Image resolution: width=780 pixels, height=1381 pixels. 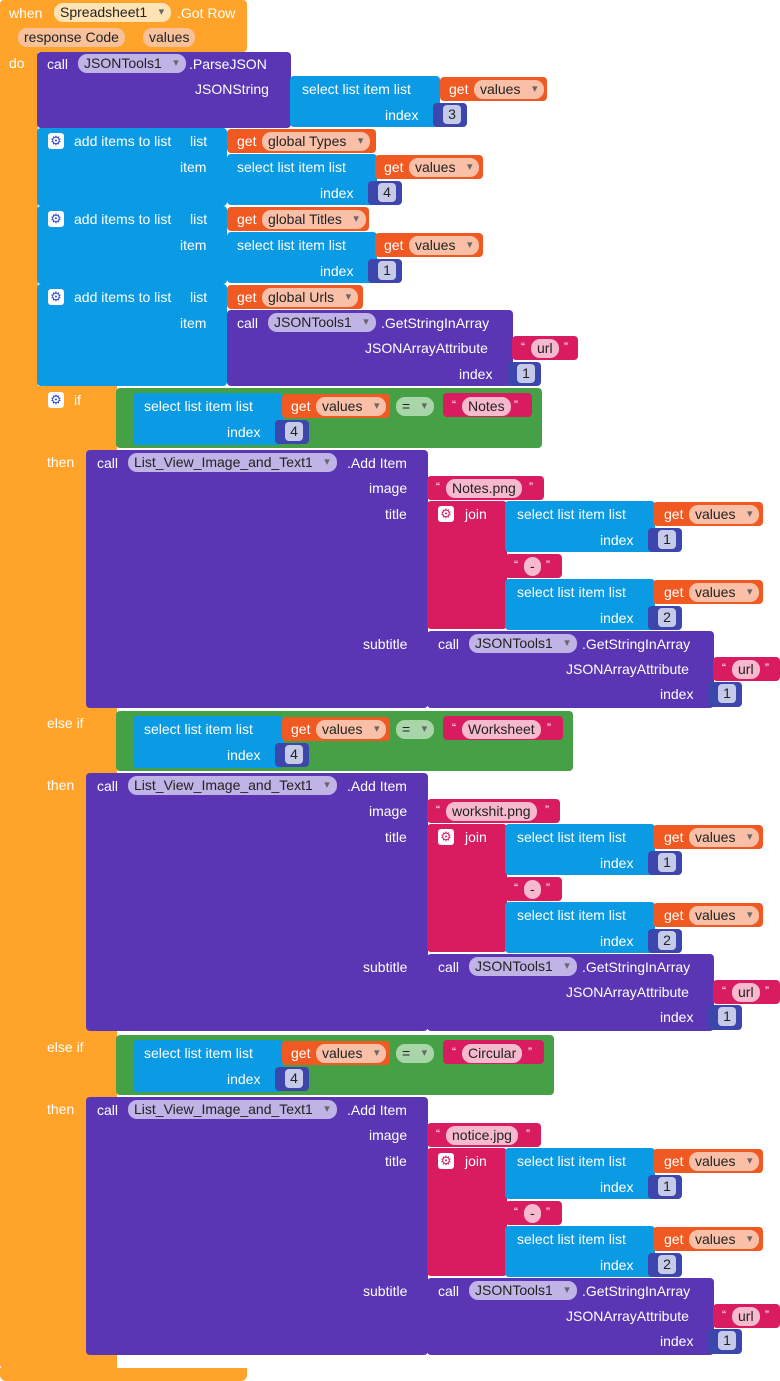 What do you see at coordinates (482, 1135) in the screenshot?
I see `image-text-value: notice.jpg` at bounding box center [482, 1135].